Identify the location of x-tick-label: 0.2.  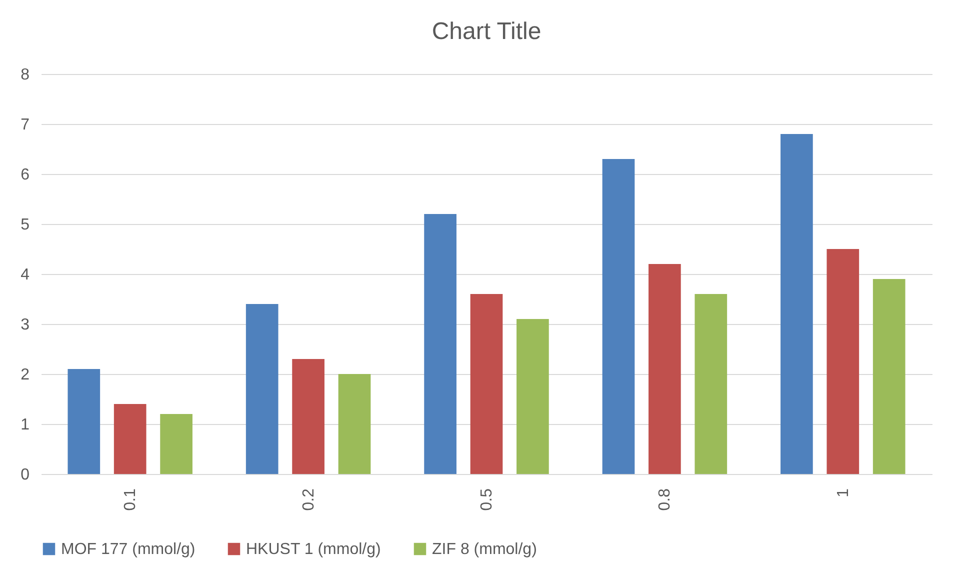
(309, 499).